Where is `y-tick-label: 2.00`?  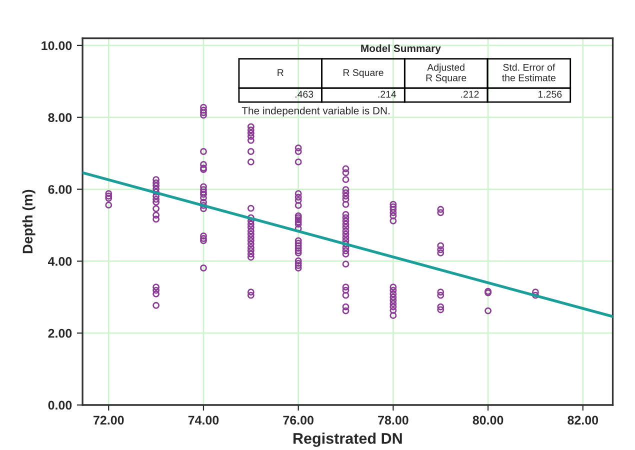 y-tick-label: 2.00 is located at coordinates (60, 333).